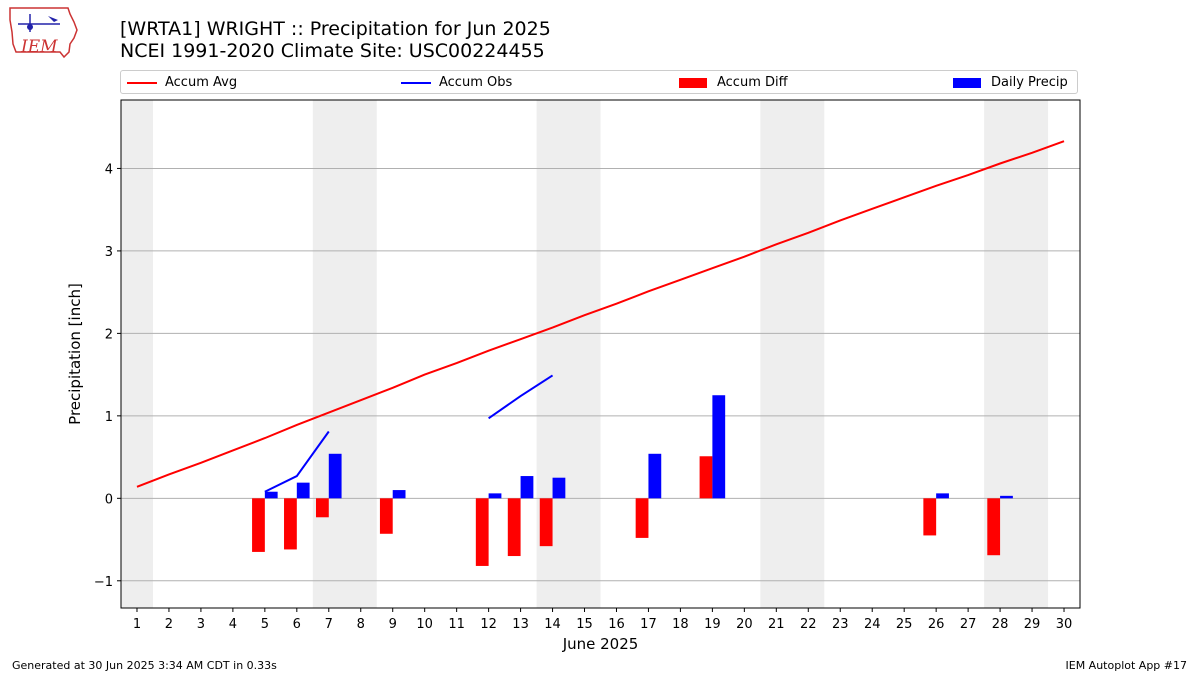 This screenshot has width=1200, height=675. I want to click on y-tick-label: 2, so click(109, 334).